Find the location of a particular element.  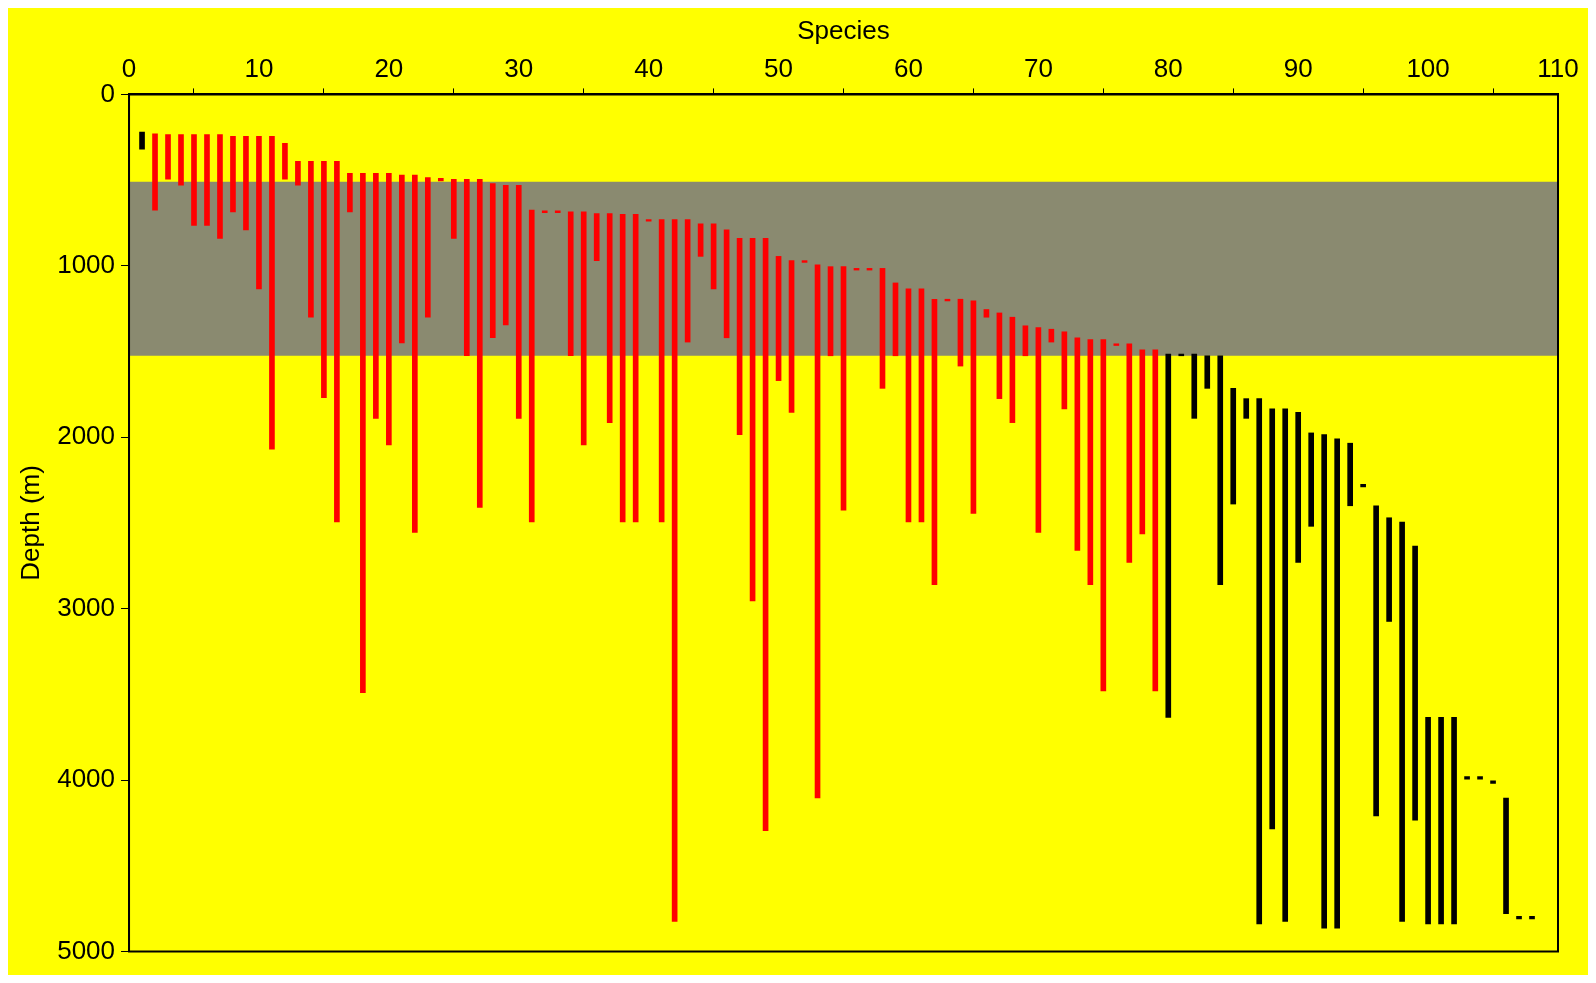

x-tick-label: 10 is located at coordinates (259, 67).